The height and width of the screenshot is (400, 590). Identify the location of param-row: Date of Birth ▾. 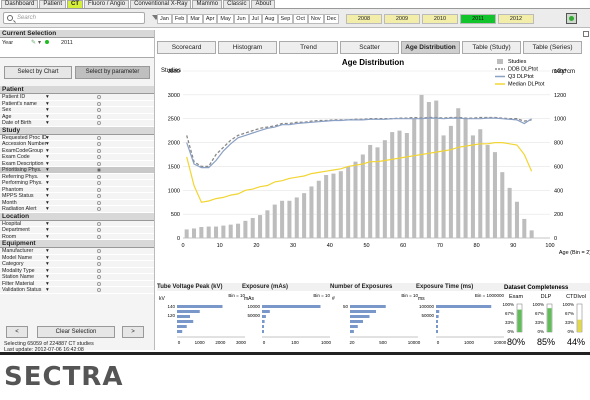
(77, 123).